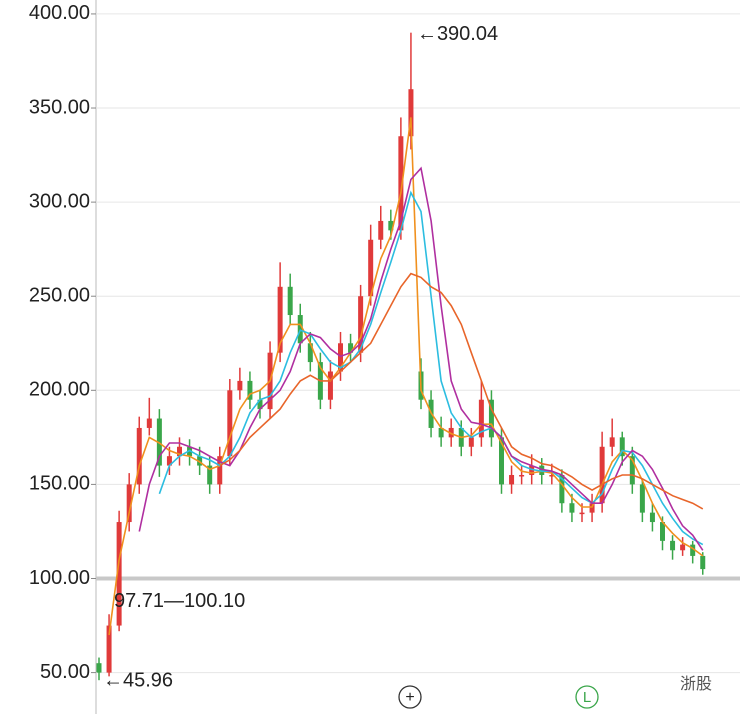  I want to click on add-button-label: +, so click(409, 697).